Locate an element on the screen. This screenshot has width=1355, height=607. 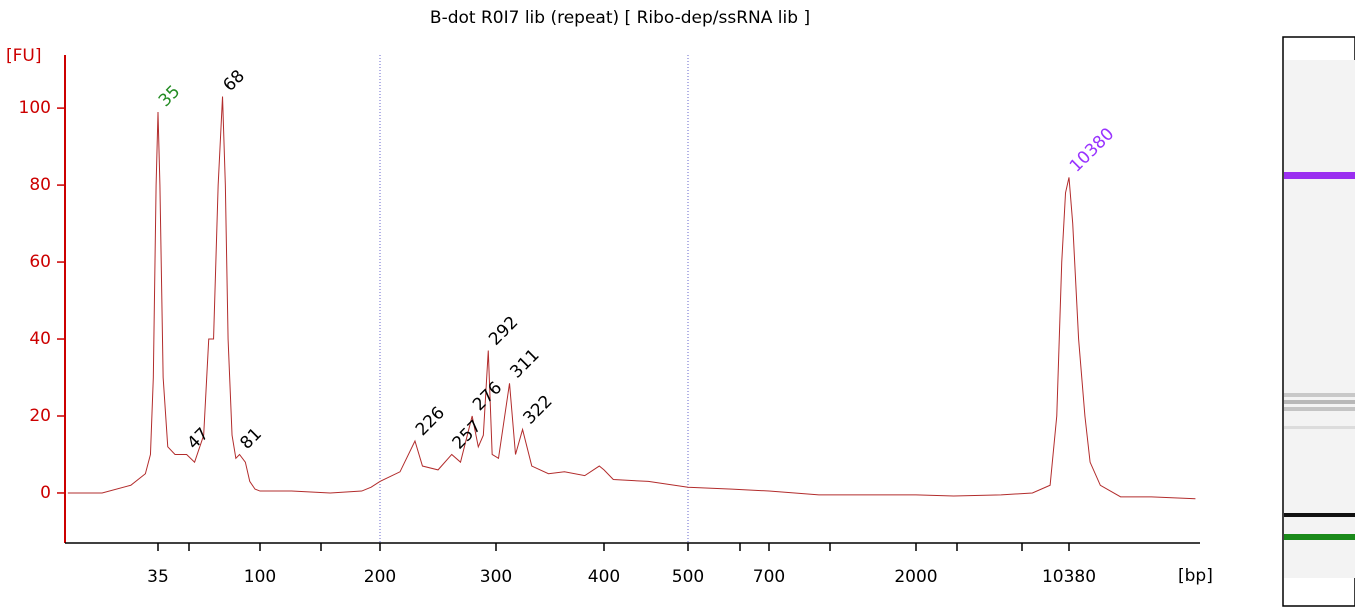
y-axis-label: [FU] is located at coordinates (24, 56).